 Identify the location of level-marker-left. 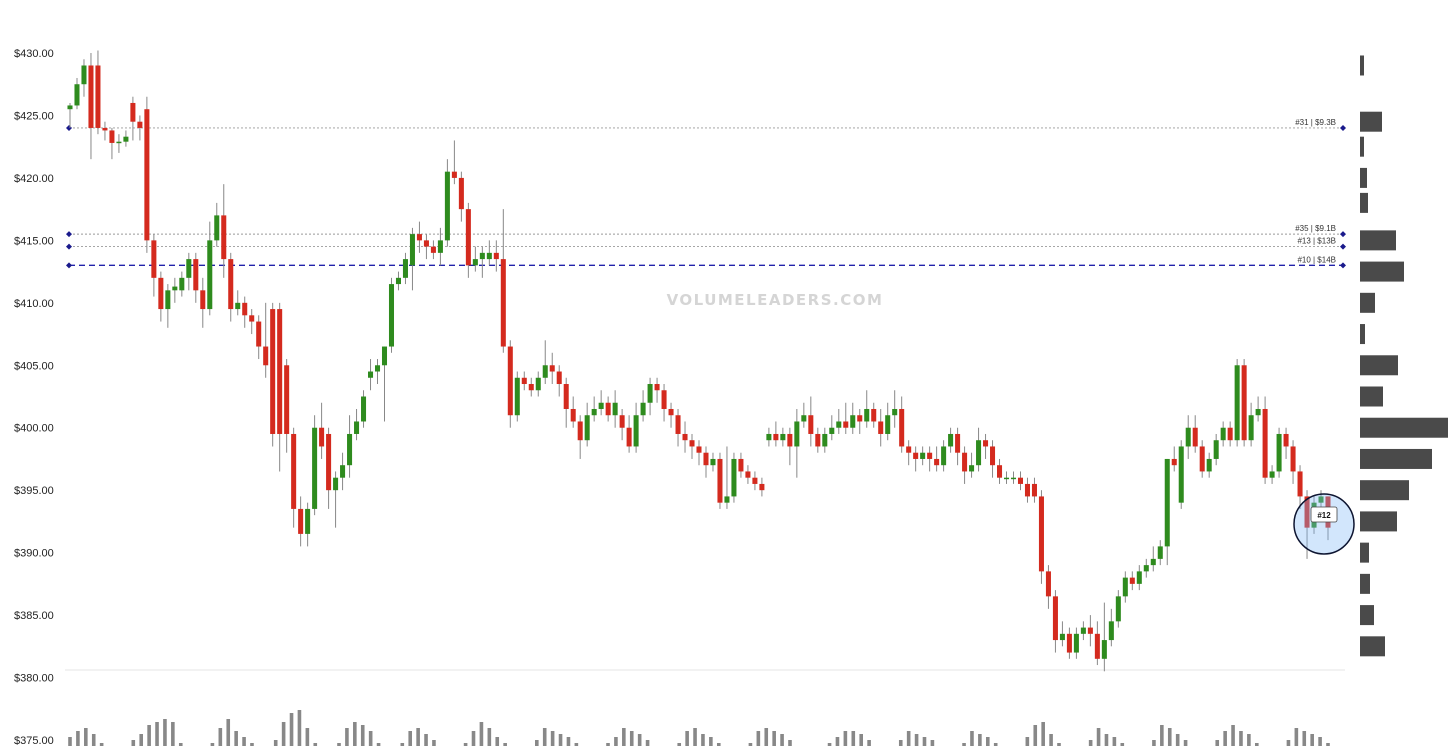
(69, 234).